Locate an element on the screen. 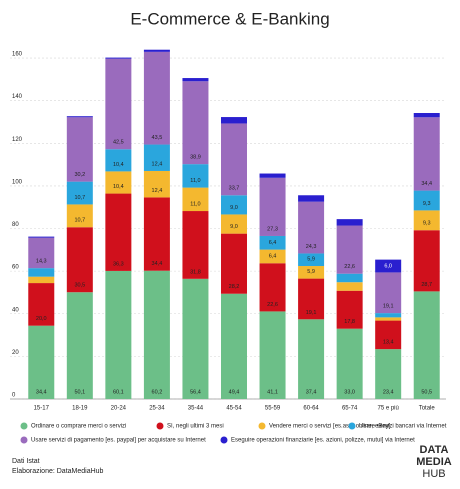 The height and width of the screenshot is (489, 460). data-label: 42,5 is located at coordinates (118, 143).